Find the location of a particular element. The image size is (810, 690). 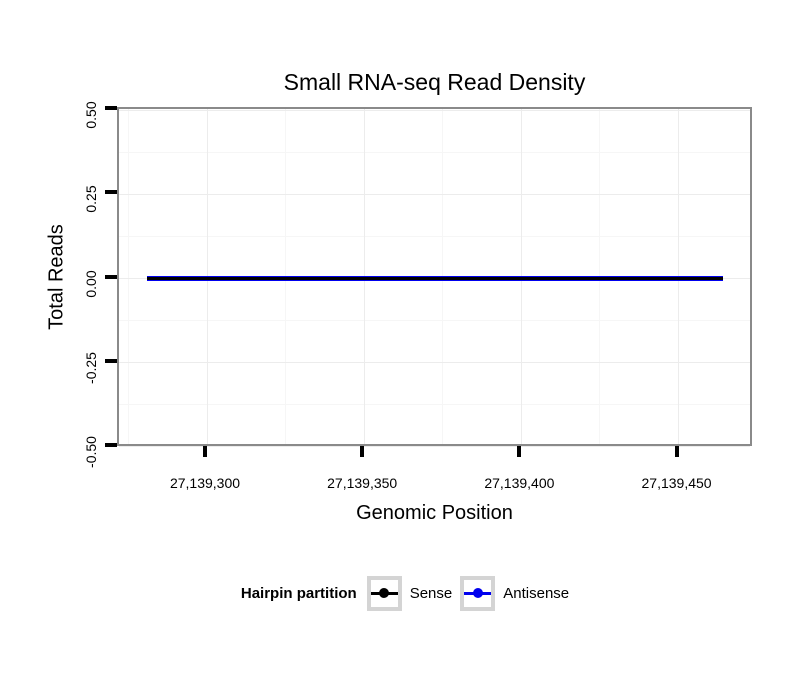

legend-label: Antisense is located at coordinates (536, 593).